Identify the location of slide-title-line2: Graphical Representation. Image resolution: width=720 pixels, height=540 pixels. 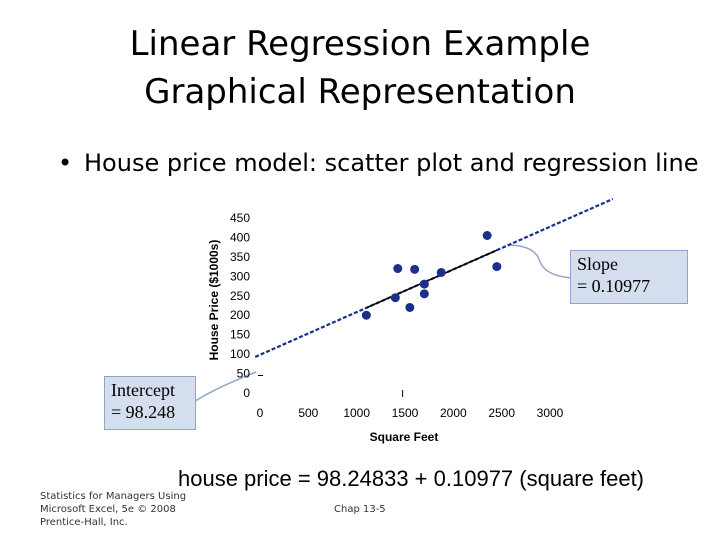
(360, 92).